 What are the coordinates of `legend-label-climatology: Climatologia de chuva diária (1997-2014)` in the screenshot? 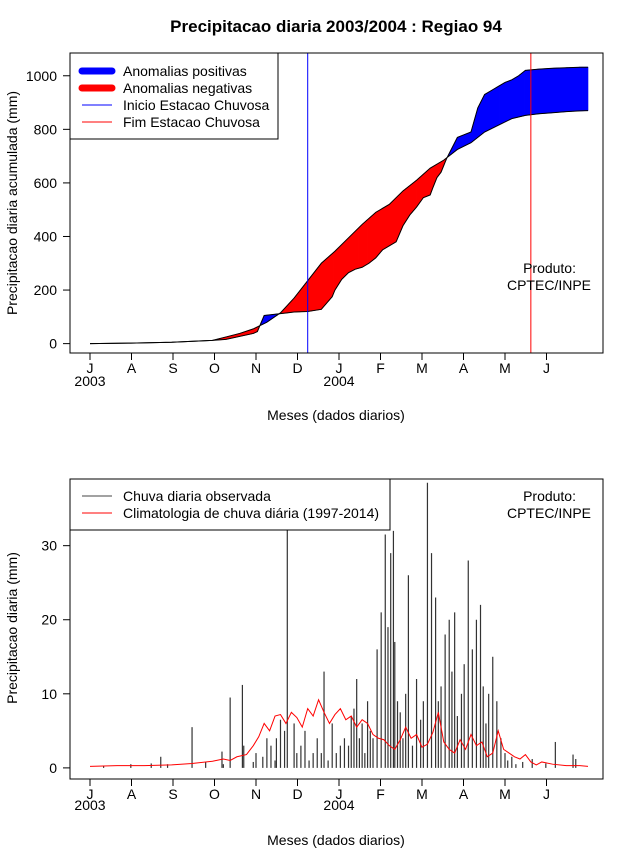 It's located at (251, 513).